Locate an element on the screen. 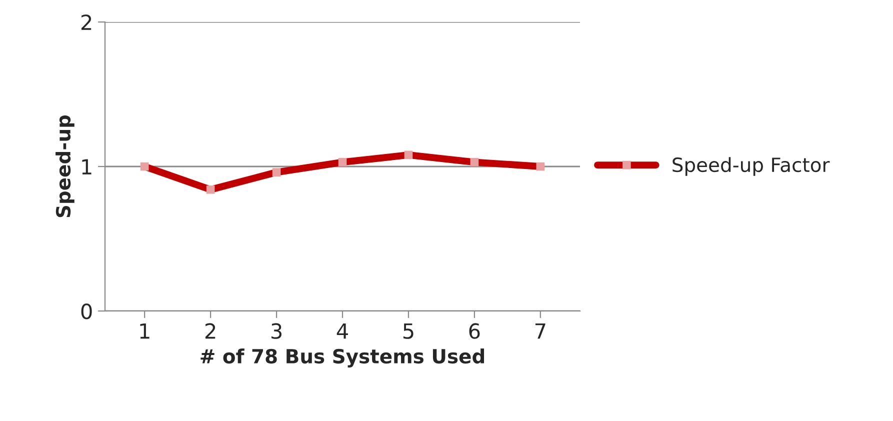 Image resolution: width=893 pixels, height=421 pixels. x-tick-label: 7 is located at coordinates (541, 331).